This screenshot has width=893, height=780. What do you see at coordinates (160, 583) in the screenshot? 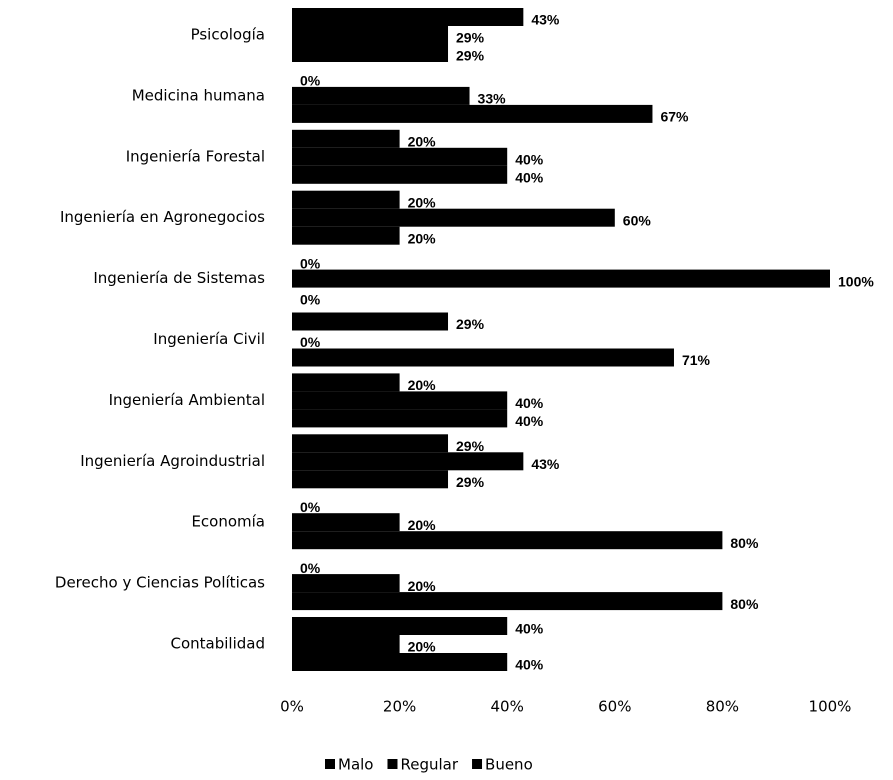
I see `category-label: Derecho y Ciencias Políticas` at bounding box center [160, 583].